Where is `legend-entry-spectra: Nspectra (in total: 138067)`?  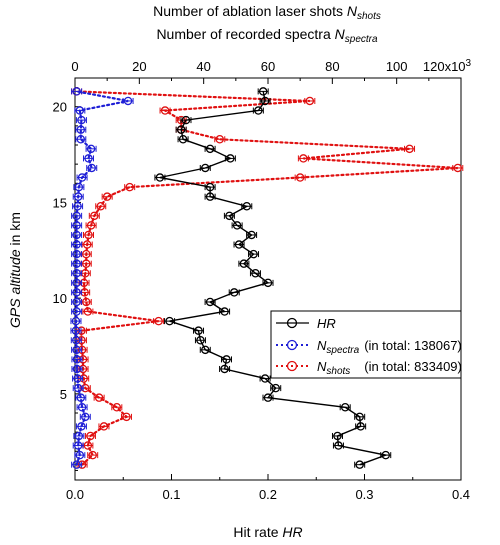
legend-entry-spectra: Nspectra (in total: 138067) is located at coordinates (369, 347).